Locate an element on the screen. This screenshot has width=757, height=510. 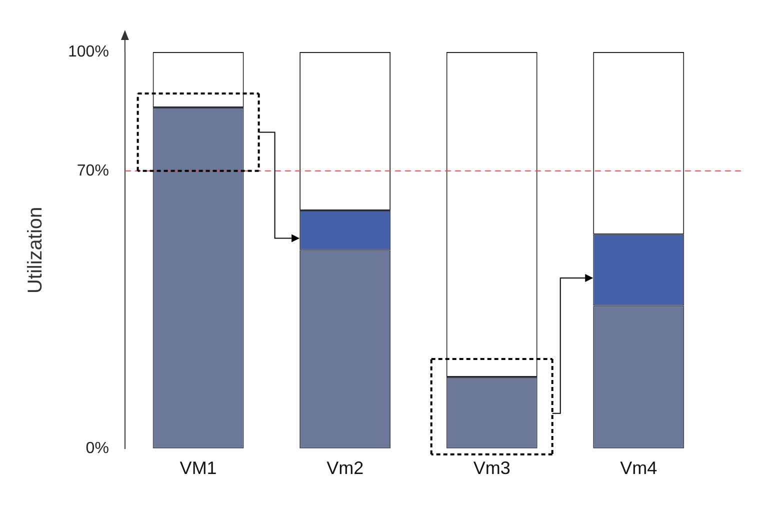
x-tick-label: Vm2 is located at coordinates (345, 468).